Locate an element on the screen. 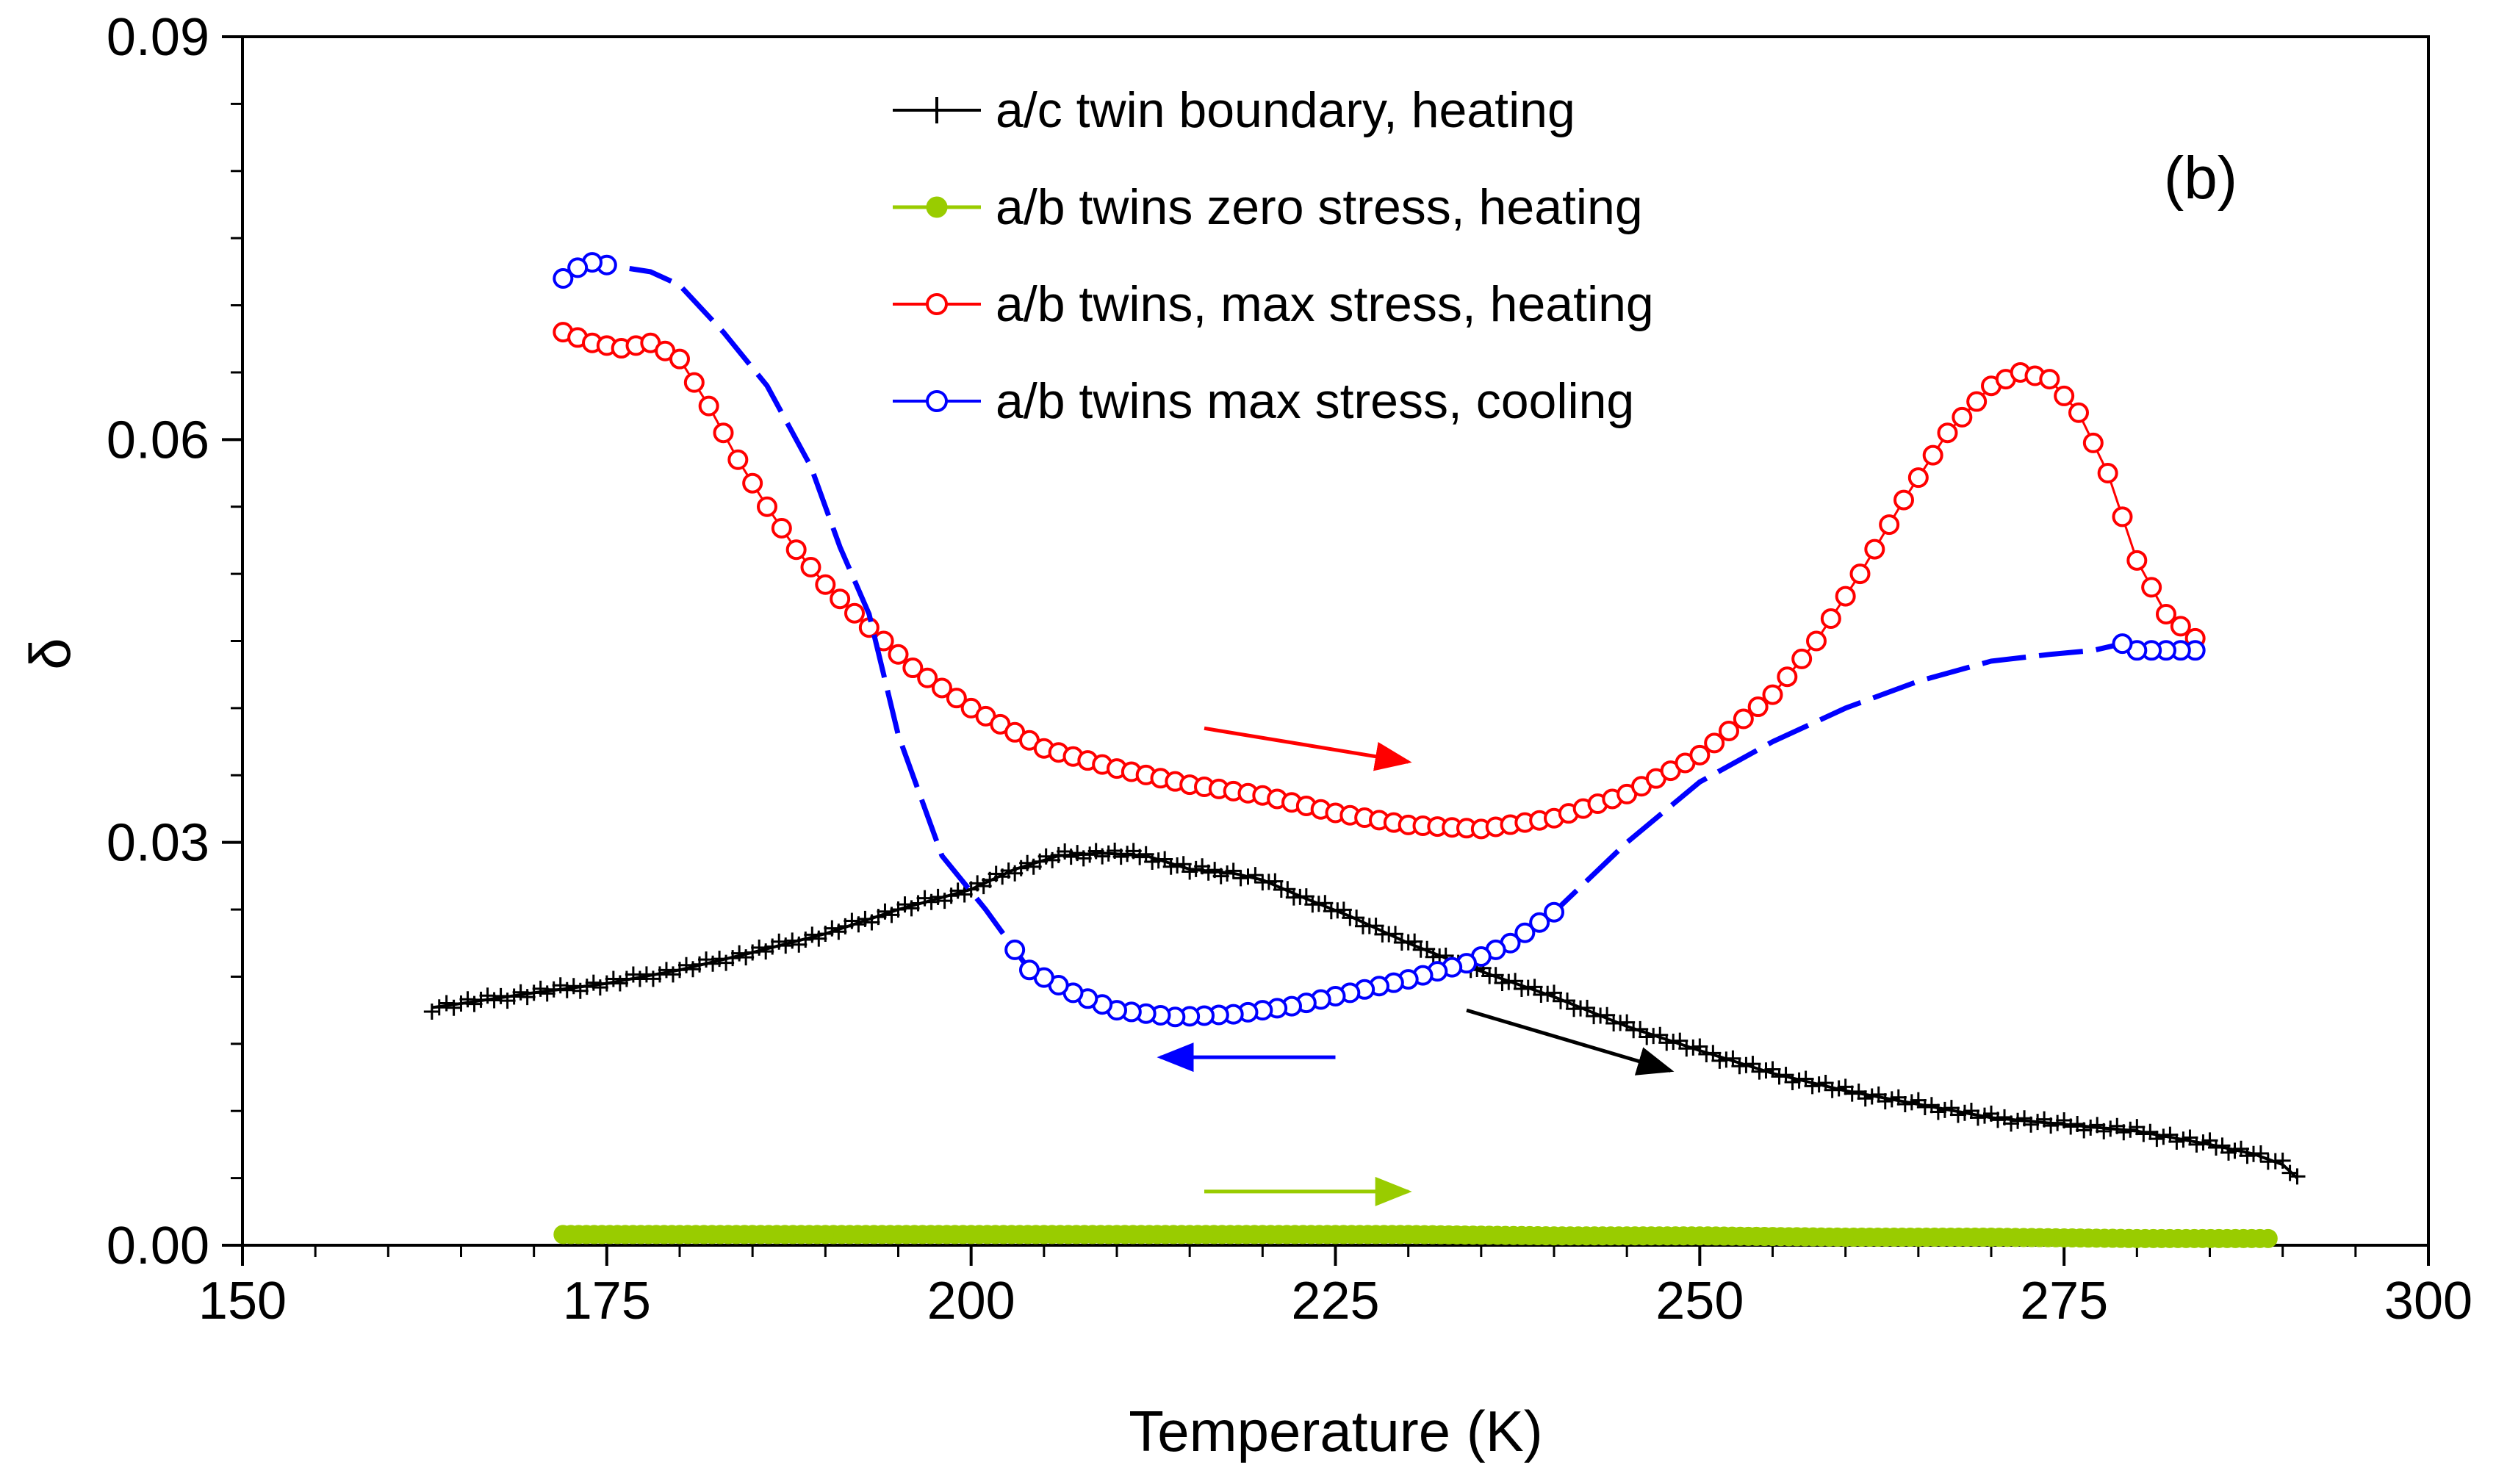 This screenshot has height=1484, width=2496. legend-label: a/c twin boundary, heating is located at coordinates (1285, 110).